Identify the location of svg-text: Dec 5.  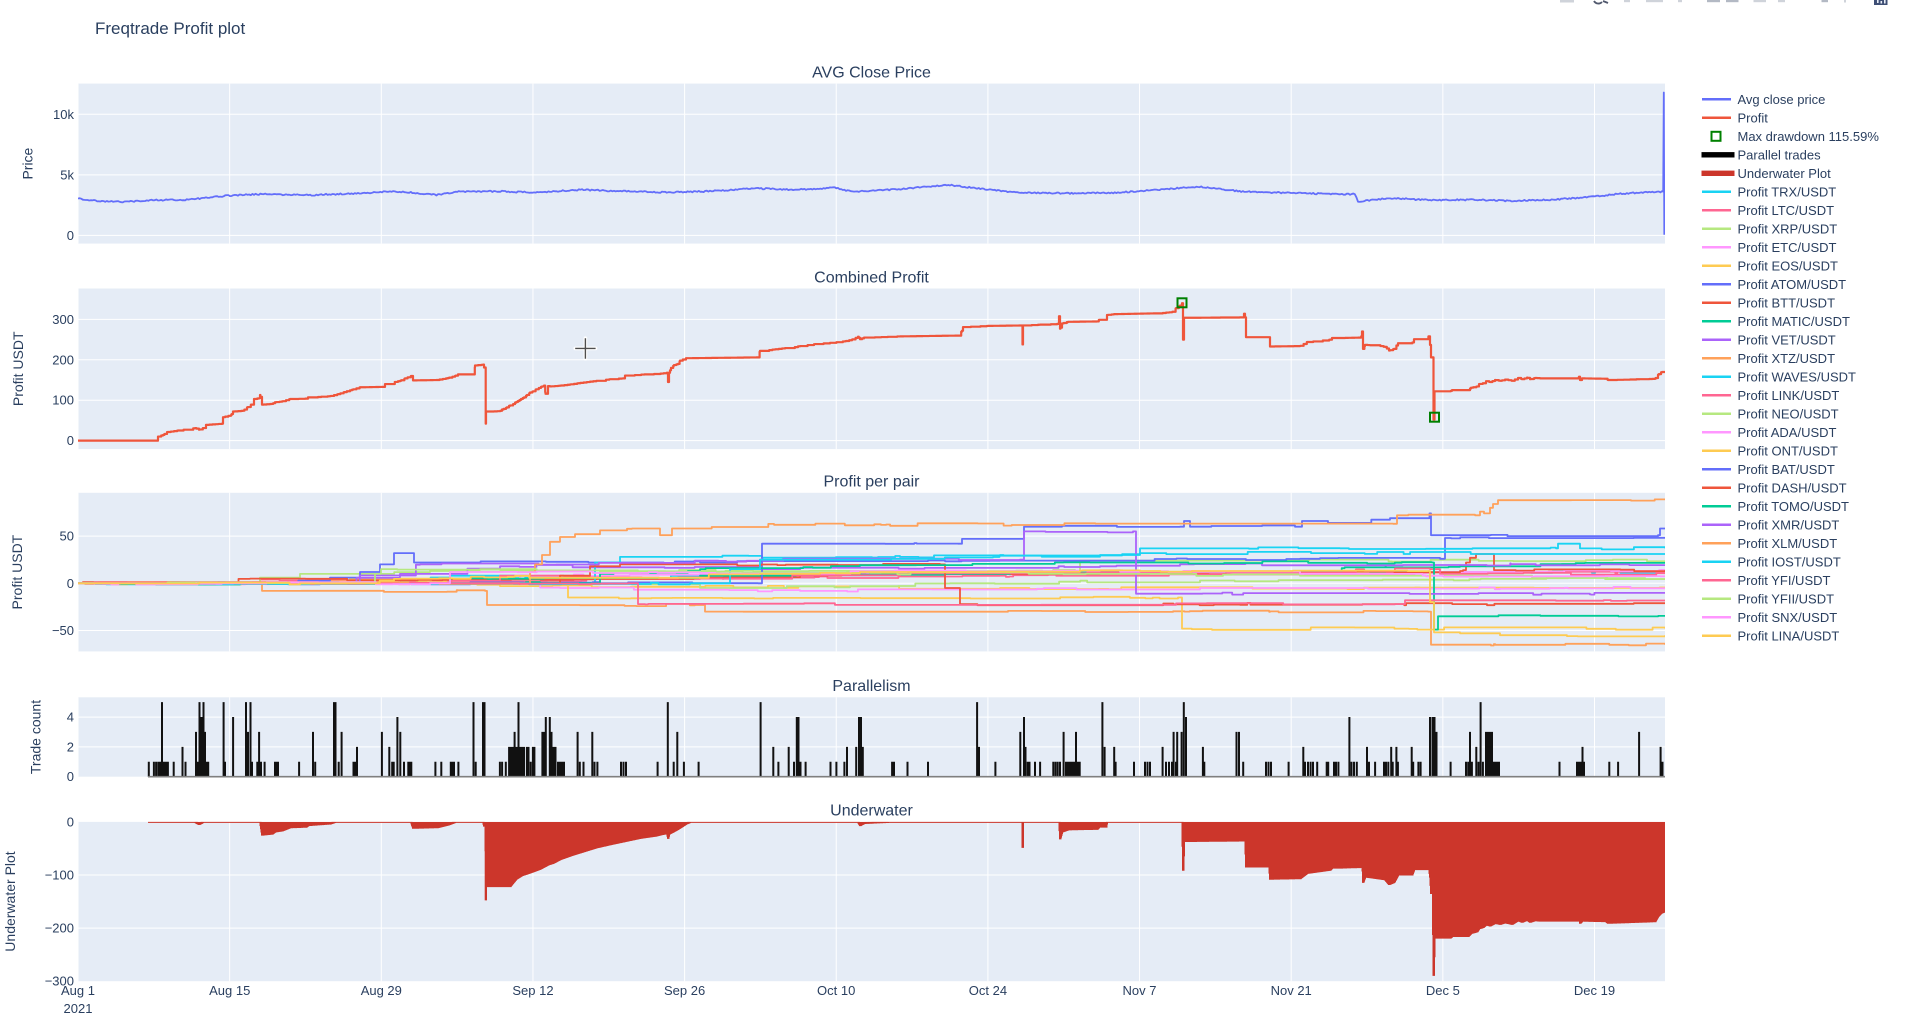
(1443, 990).